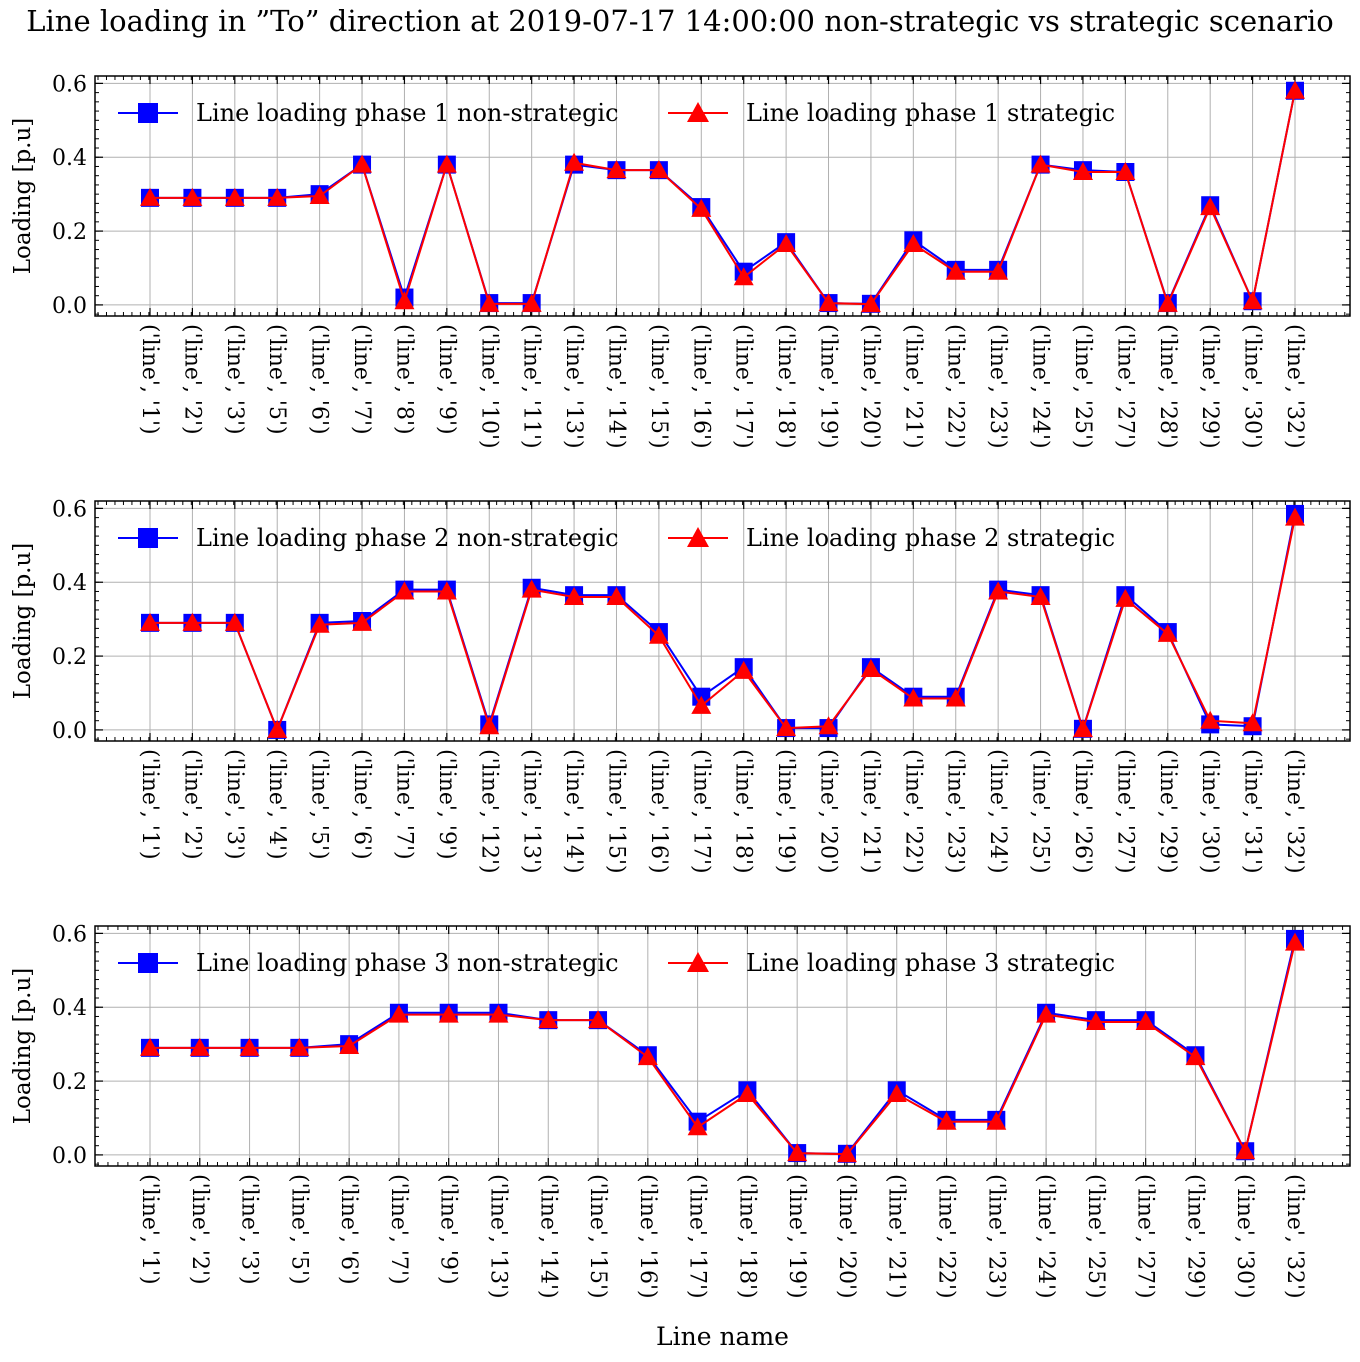  What do you see at coordinates (1244, 1236) in the screenshot?
I see `x-tick-label: ('line', '30')` at bounding box center [1244, 1236].